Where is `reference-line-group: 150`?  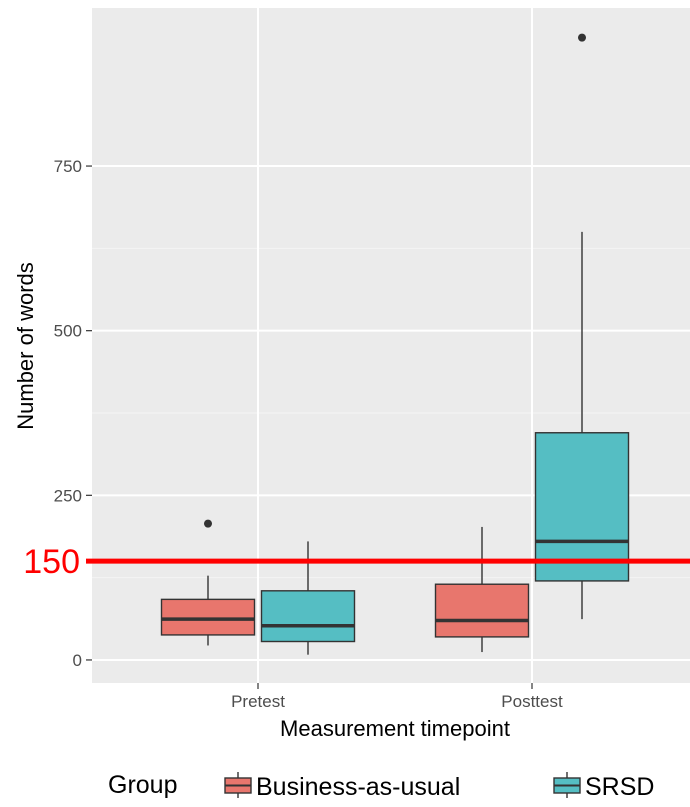
reference-line-group: 150 is located at coordinates (356, 562).